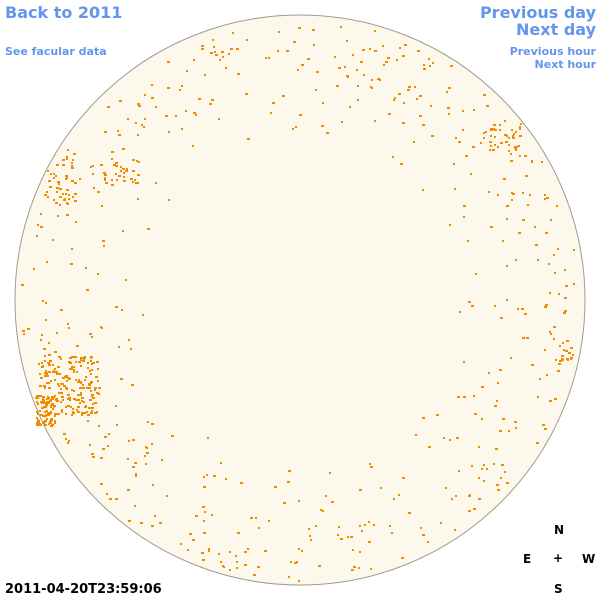 The width and height of the screenshot is (600, 600). What do you see at coordinates (56, 51) in the screenshot?
I see `facular-link: See facular data` at bounding box center [56, 51].